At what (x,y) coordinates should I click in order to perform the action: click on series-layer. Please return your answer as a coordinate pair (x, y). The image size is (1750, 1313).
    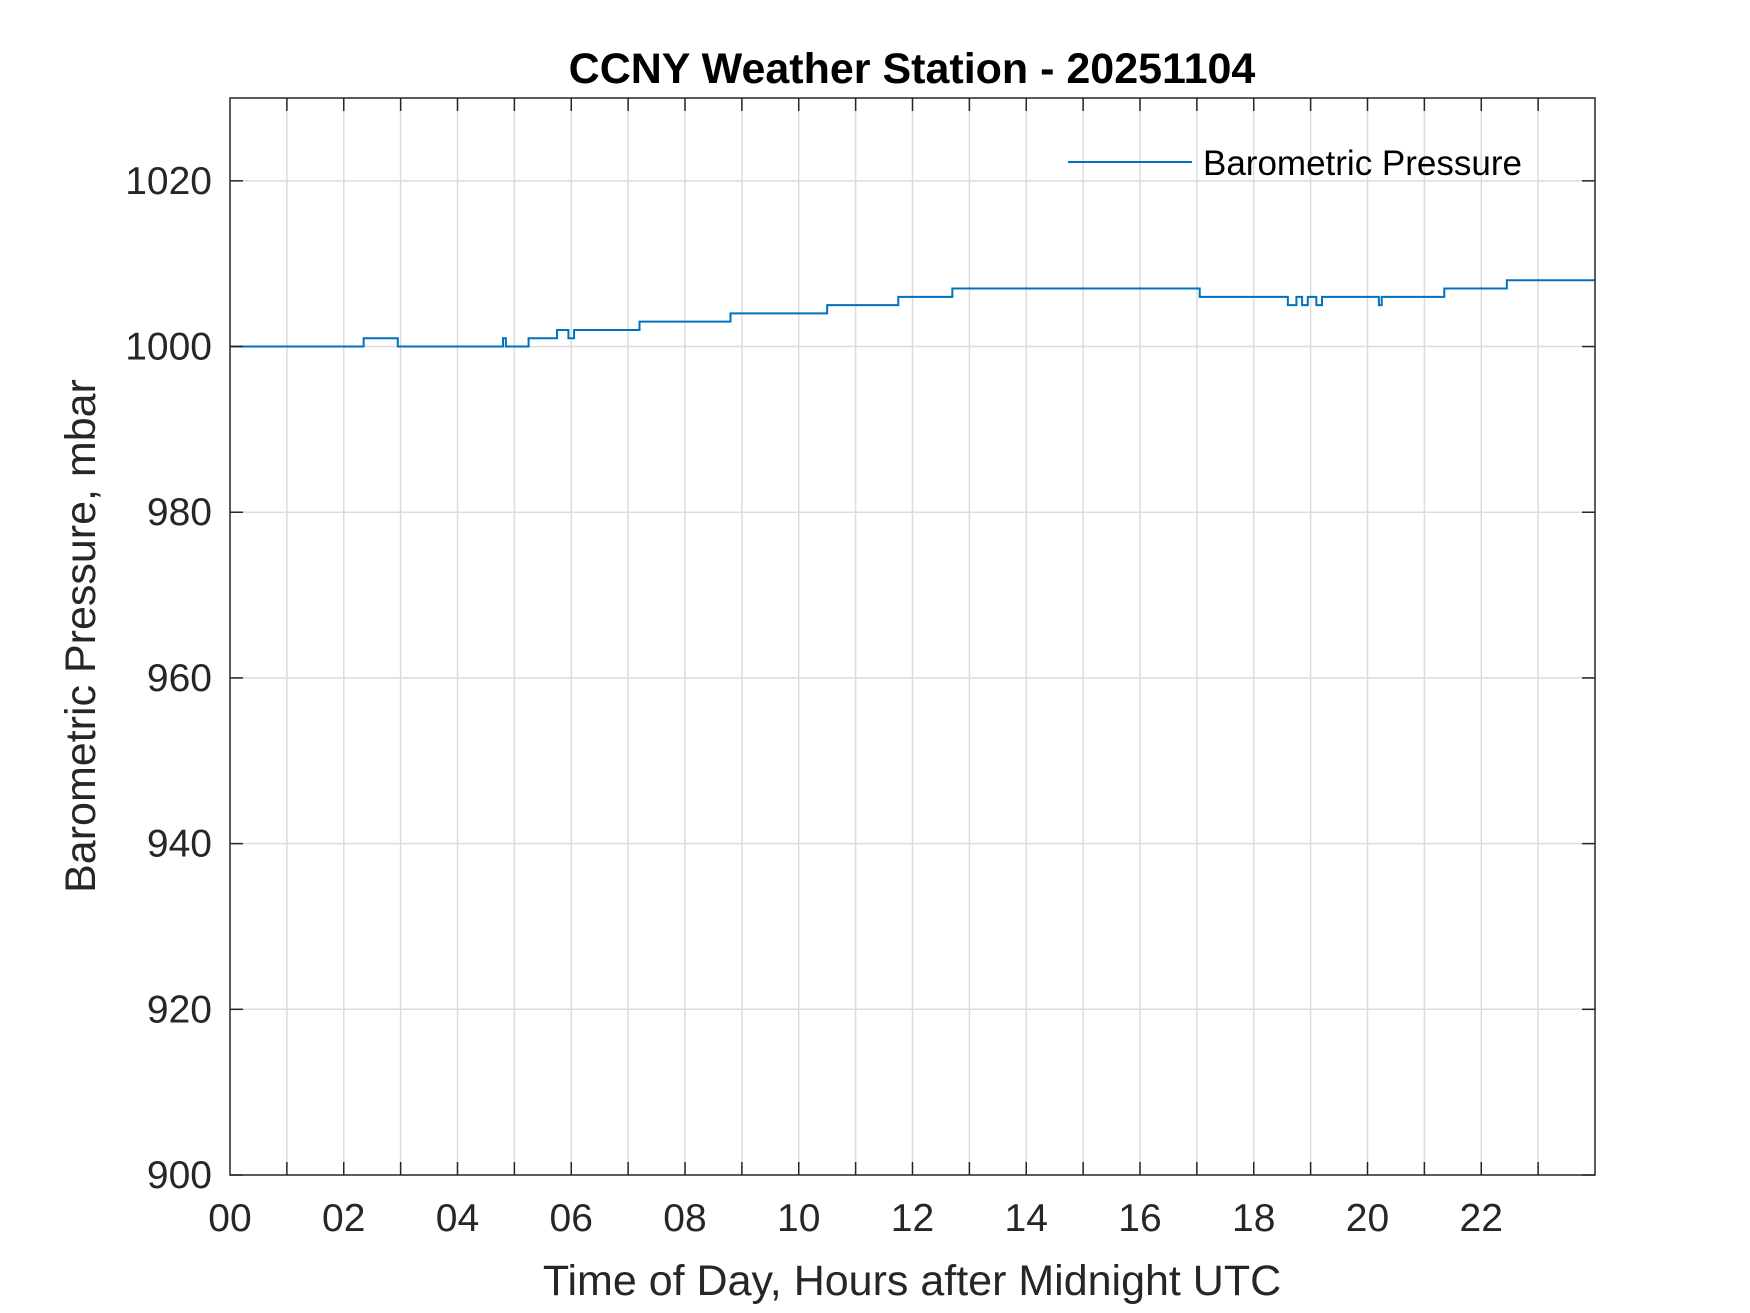
    Looking at the image, I should click on (912, 313).